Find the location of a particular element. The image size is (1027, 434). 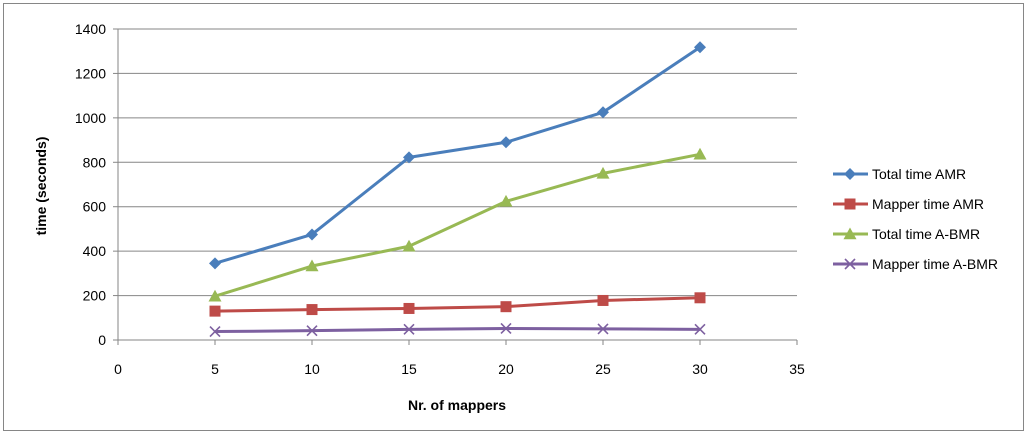

legend-item-total-time-a-bmr: Total time A-BMR is located at coordinates (906, 234).